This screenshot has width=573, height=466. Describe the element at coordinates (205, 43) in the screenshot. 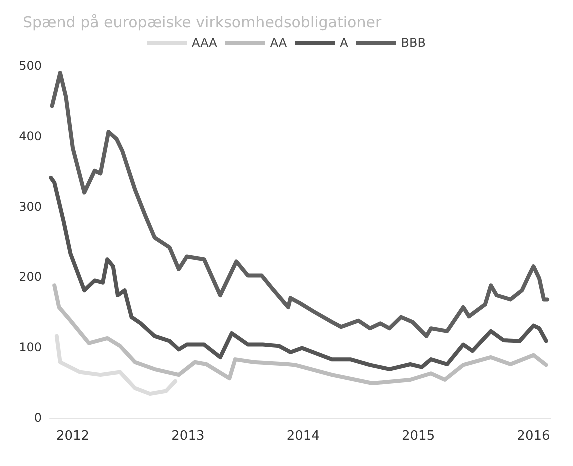

I see `legend-label: AAA` at that location.